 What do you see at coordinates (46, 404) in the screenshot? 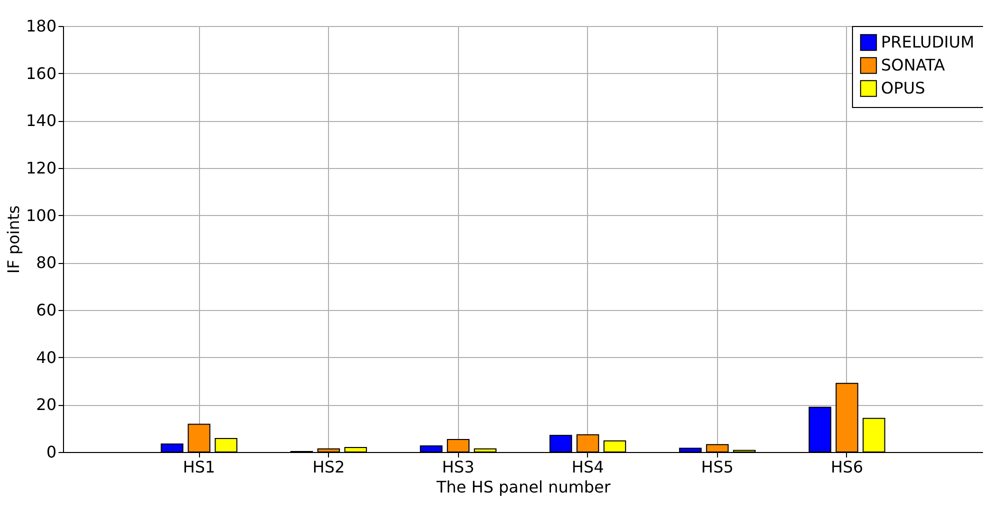
I see `y-tick-label: 20` at bounding box center [46, 404].